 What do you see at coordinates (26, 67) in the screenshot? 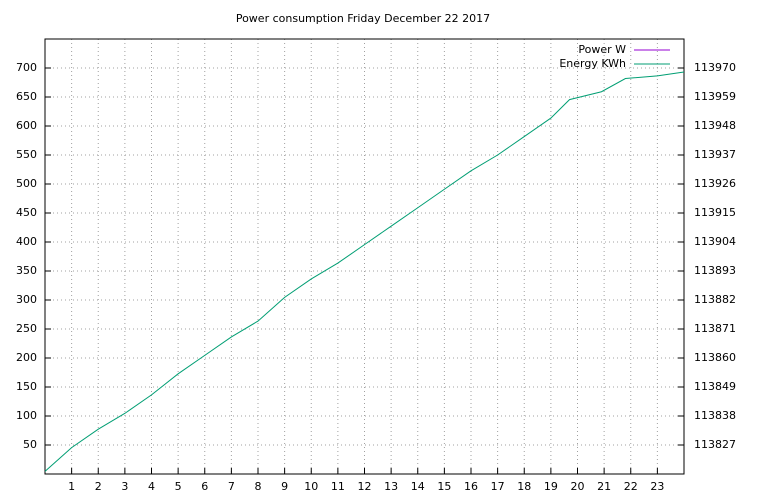
I see `y-tick-label: 700` at bounding box center [26, 67].